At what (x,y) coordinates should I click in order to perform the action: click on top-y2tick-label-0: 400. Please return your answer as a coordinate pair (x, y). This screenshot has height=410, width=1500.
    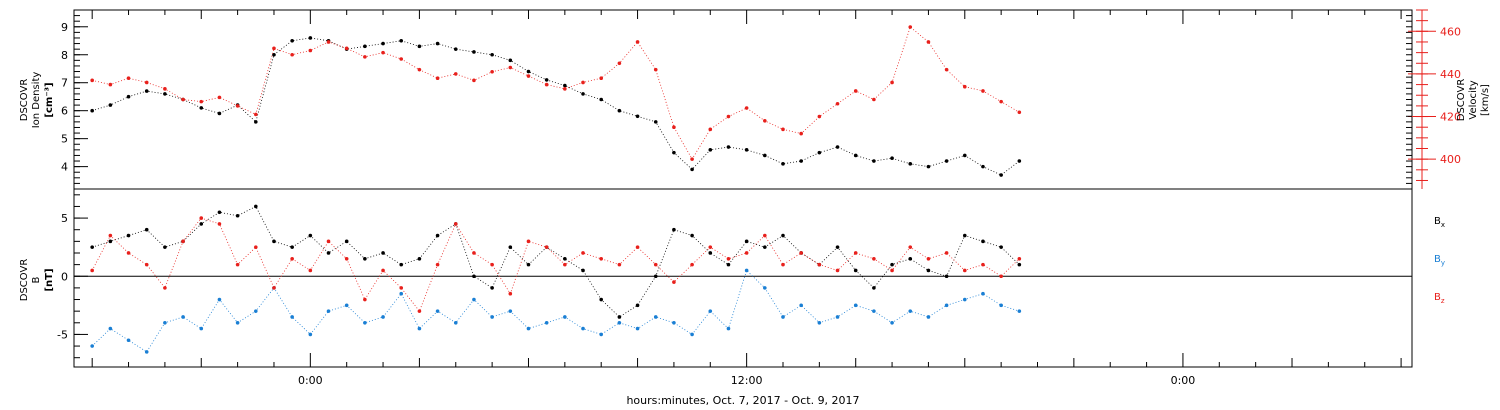
    Looking at the image, I should click on (1450, 159).